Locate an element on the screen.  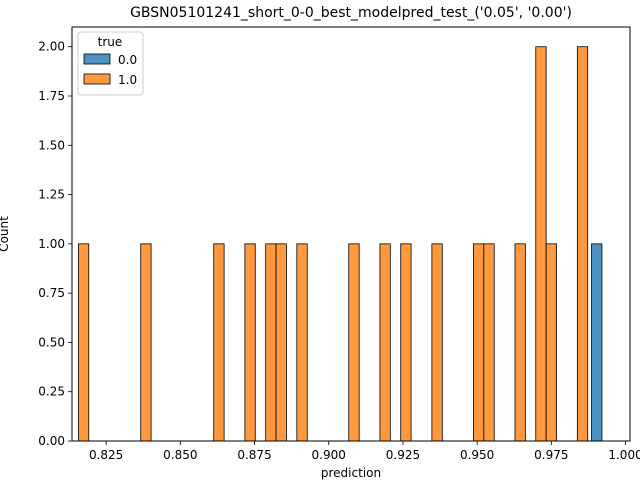
y-tick-label: 0.25 is located at coordinates (51, 392).